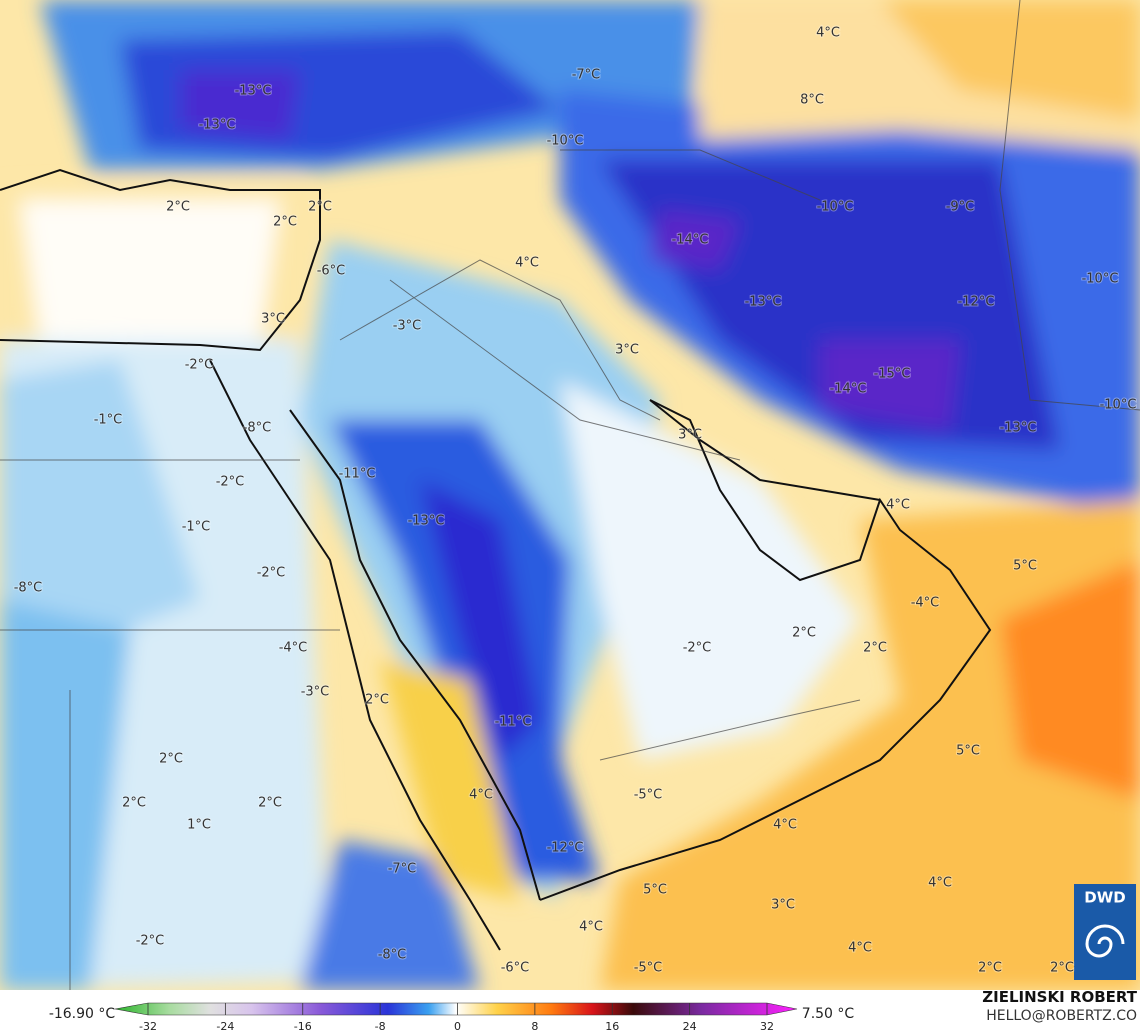 The width and height of the screenshot is (1140, 1035). Describe the element at coordinates (148, 1026) in the screenshot. I see `colorbar-tick-label: -32` at that location.